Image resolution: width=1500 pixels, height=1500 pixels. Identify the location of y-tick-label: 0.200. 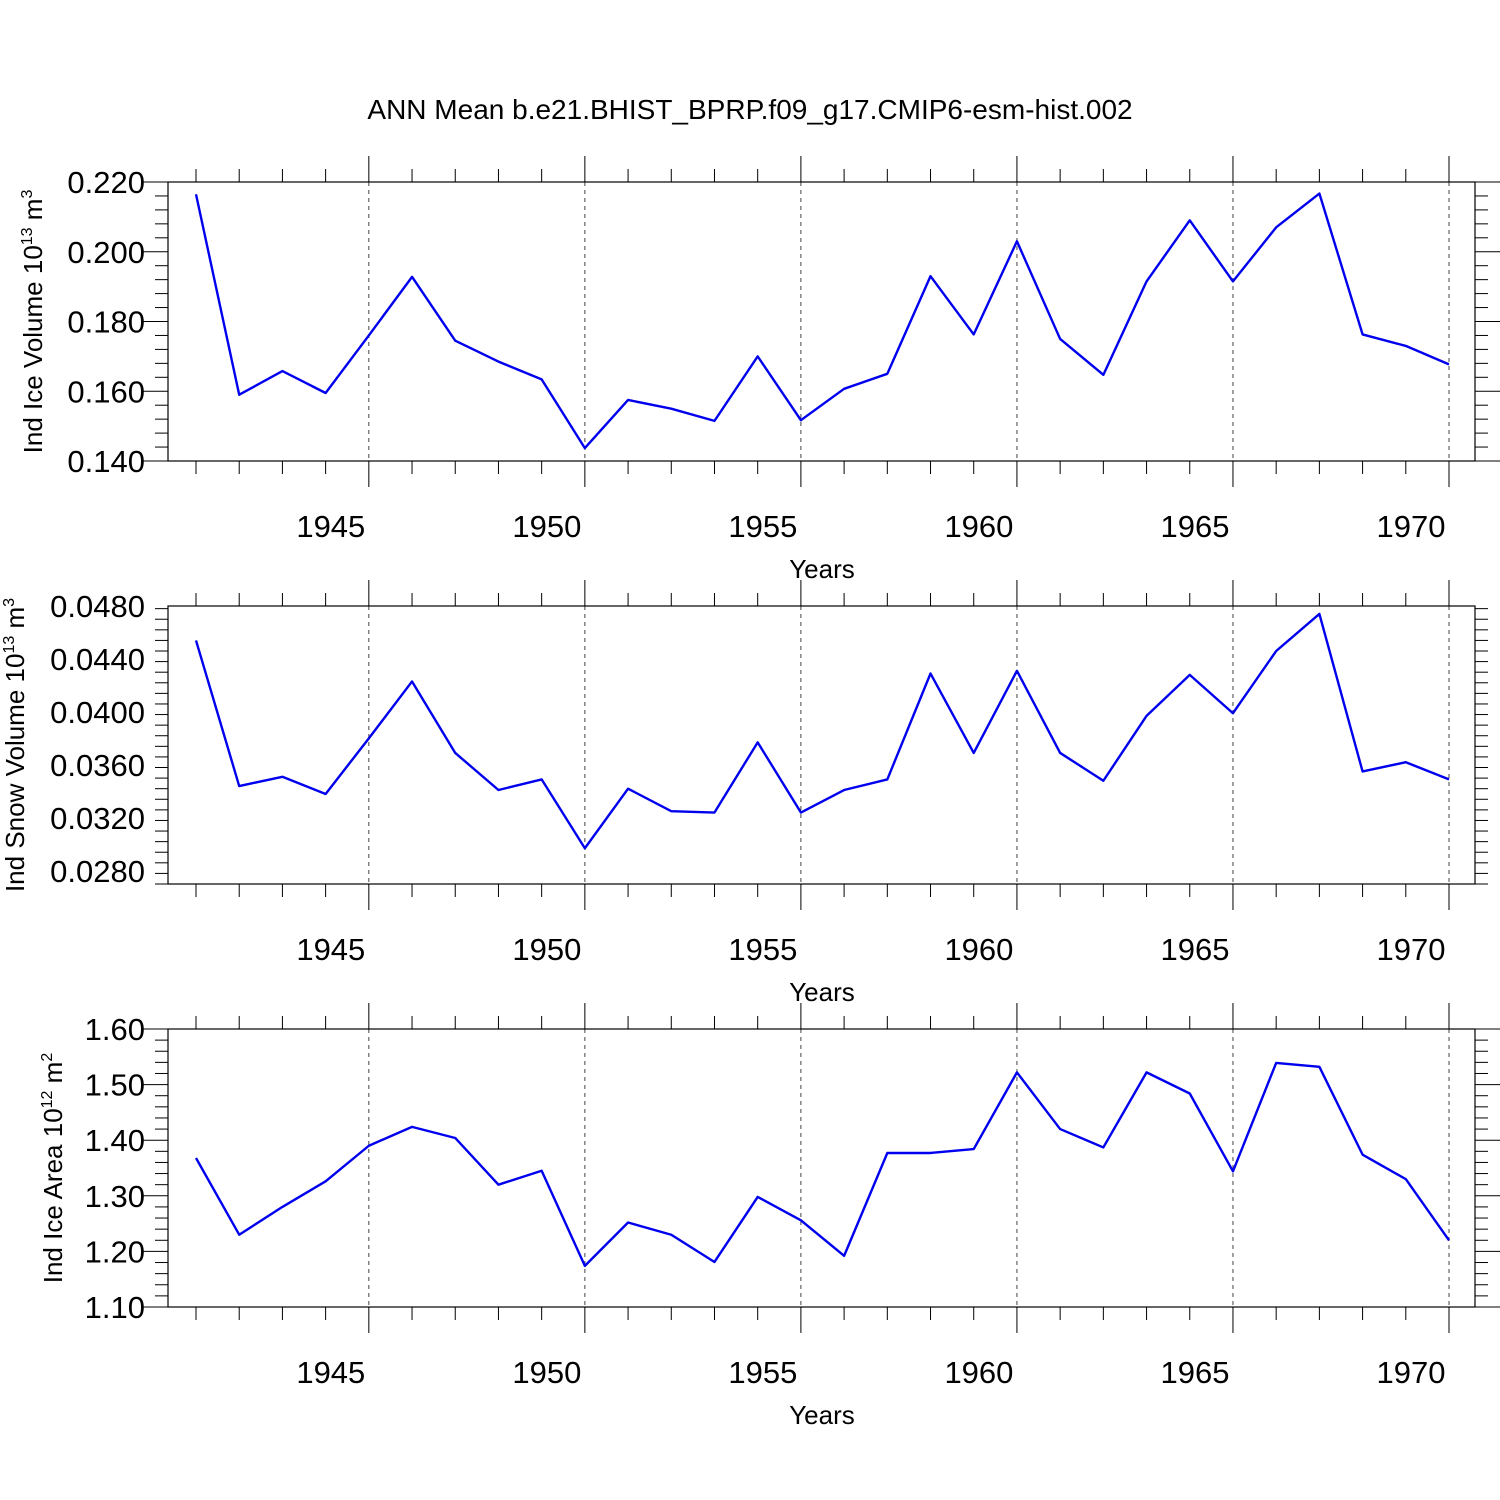
(106, 252).